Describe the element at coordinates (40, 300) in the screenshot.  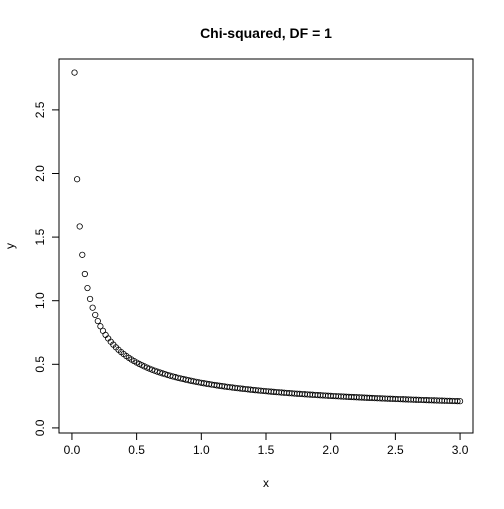
I see `y-tick-label: 1.0` at that location.